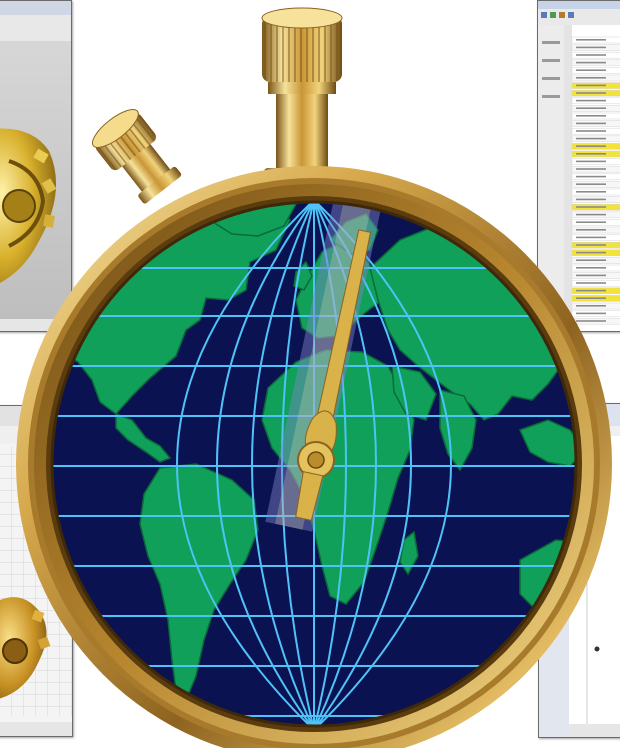 This screenshot has width=620, height=748. What do you see at coordinates (136, 156) in the screenshot?
I see `side-pusher-icon` at bounding box center [136, 156].